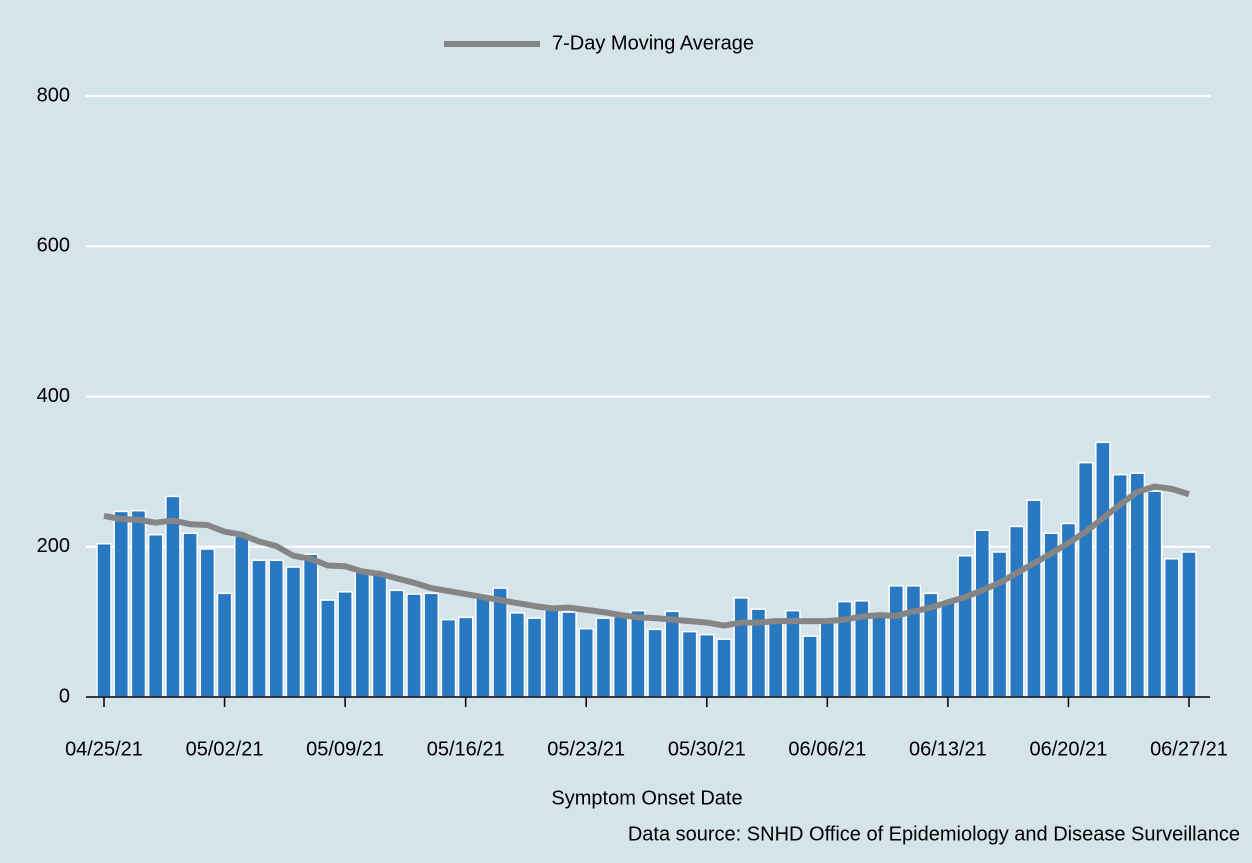 The image size is (1252, 863). What do you see at coordinates (53, 546) in the screenshot?
I see `y-tick-label: 200` at bounding box center [53, 546].